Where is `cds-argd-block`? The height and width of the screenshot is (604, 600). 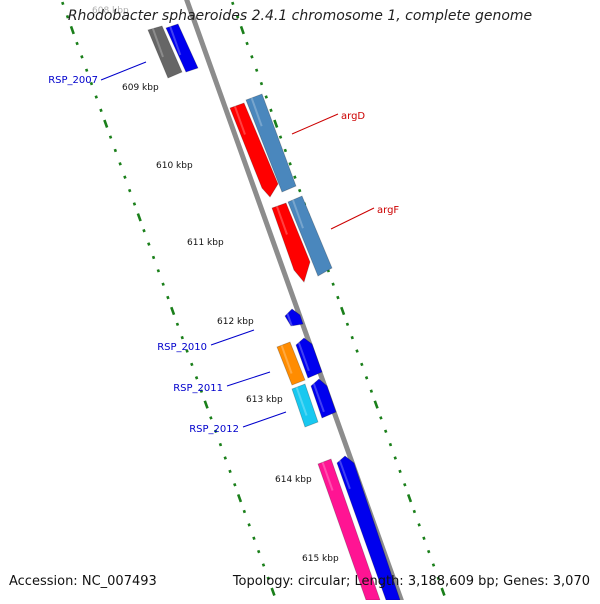 cds-argd-block is located at coordinates (271, 143).